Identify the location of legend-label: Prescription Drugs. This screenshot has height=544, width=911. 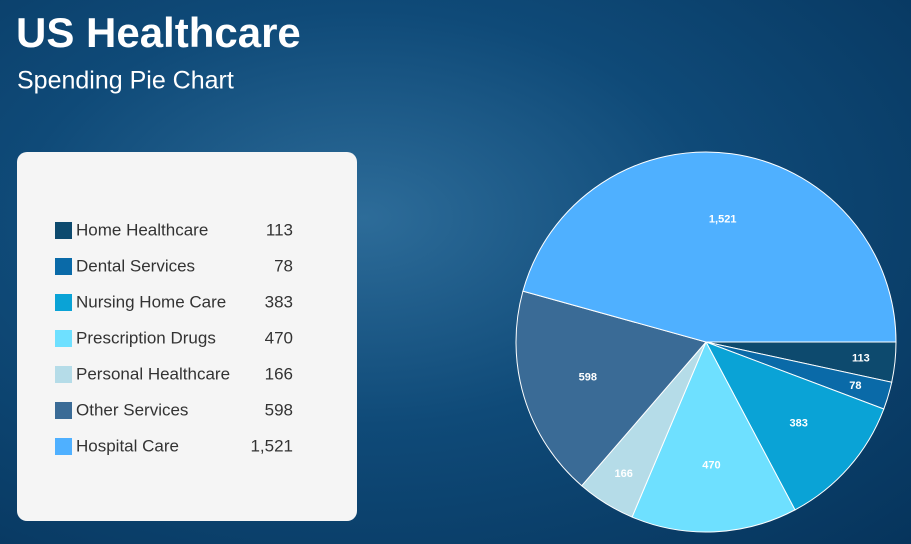
(146, 337).